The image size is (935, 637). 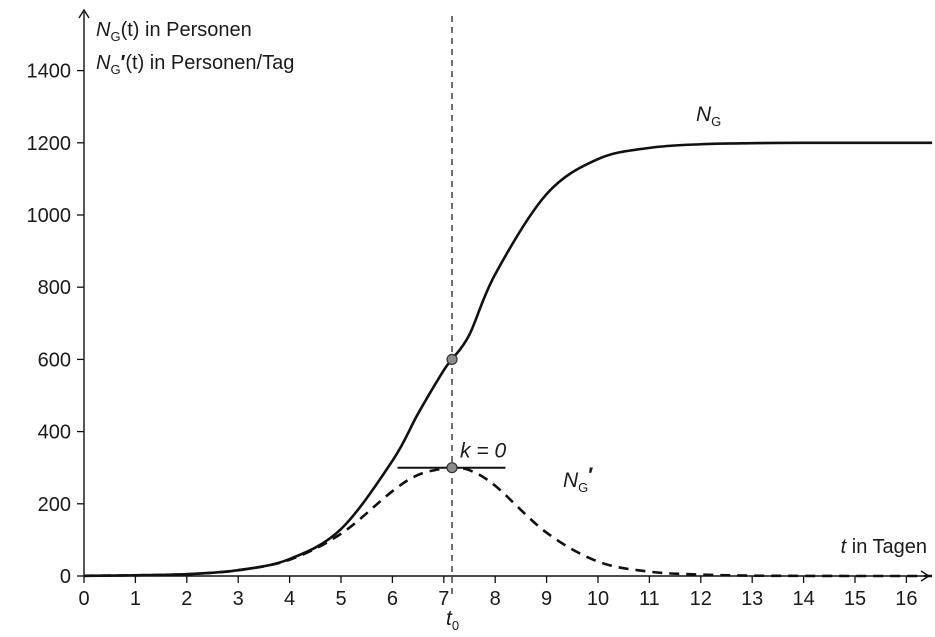 I want to click on t0-label-sub: 0, so click(x=455, y=625).